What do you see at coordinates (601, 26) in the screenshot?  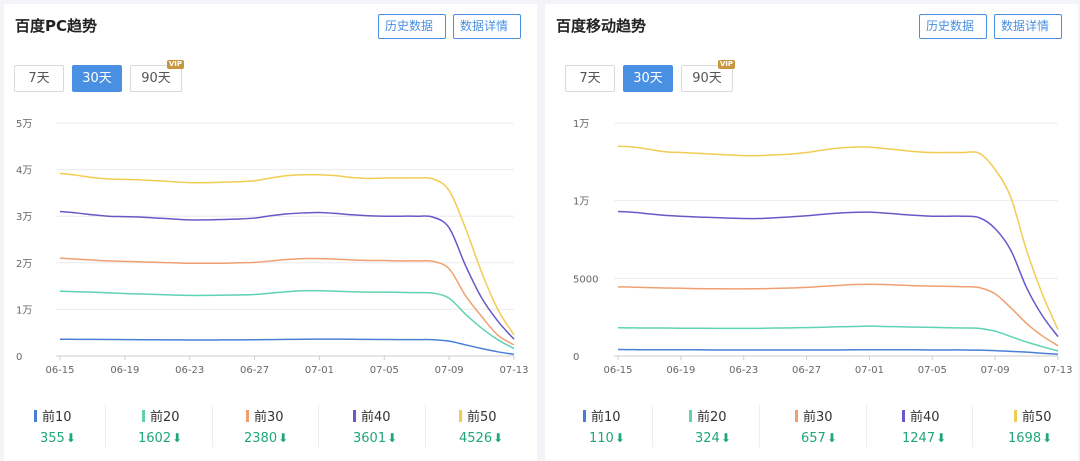 I see `panel-title: 百度移动趋势` at bounding box center [601, 26].